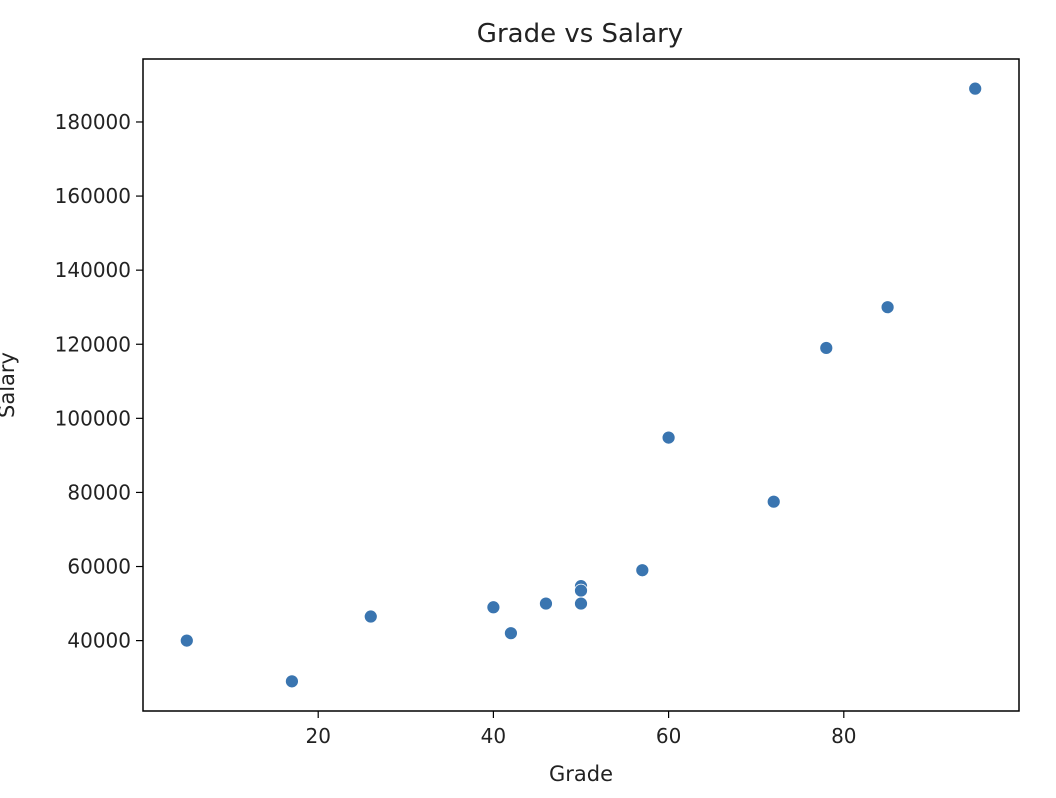  Describe the element at coordinates (99, 567) in the screenshot. I see `y-tick-label: 60000` at that location.